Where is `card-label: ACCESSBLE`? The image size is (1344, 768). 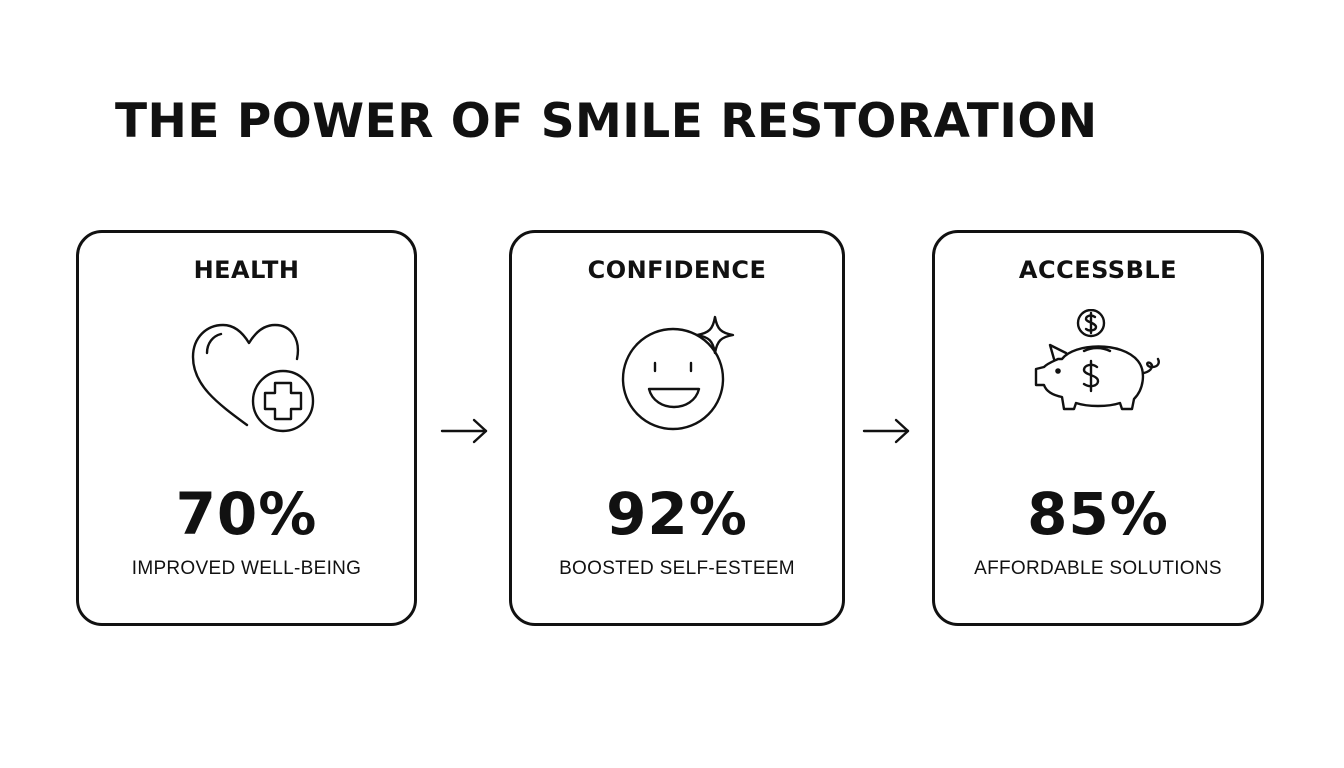
card-label: ACCESSBLE is located at coordinates (1098, 270).